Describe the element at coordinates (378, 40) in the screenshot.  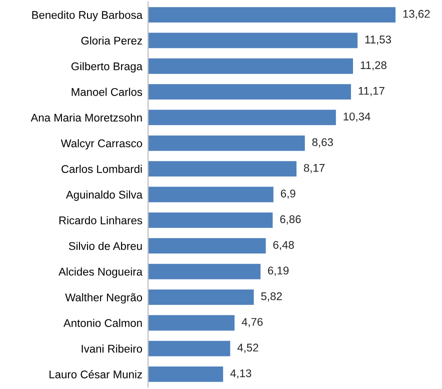
I see `data-label: 11,53` at that location.